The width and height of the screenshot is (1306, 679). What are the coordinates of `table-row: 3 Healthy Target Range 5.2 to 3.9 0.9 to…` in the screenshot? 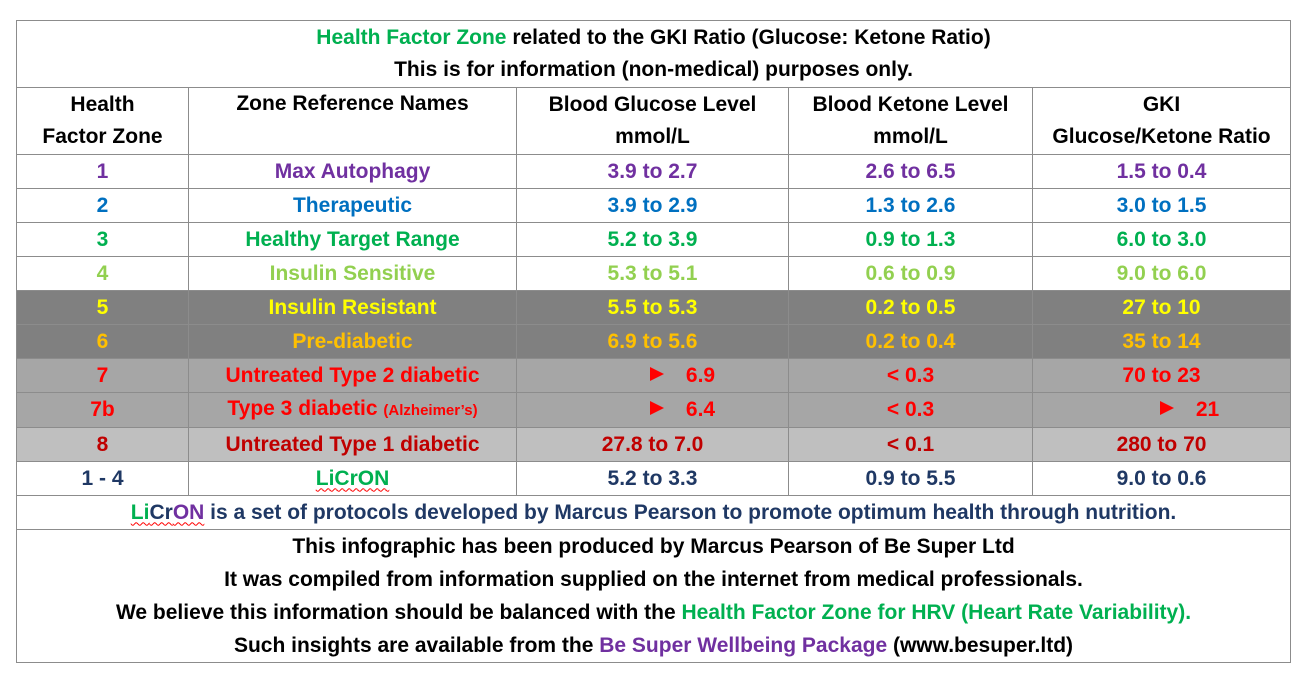 It's located at (654, 239).